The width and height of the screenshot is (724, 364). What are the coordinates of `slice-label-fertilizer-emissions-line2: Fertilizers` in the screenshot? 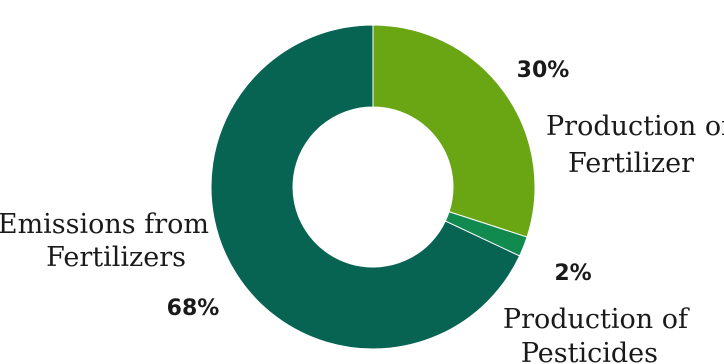 It's located at (116, 257).